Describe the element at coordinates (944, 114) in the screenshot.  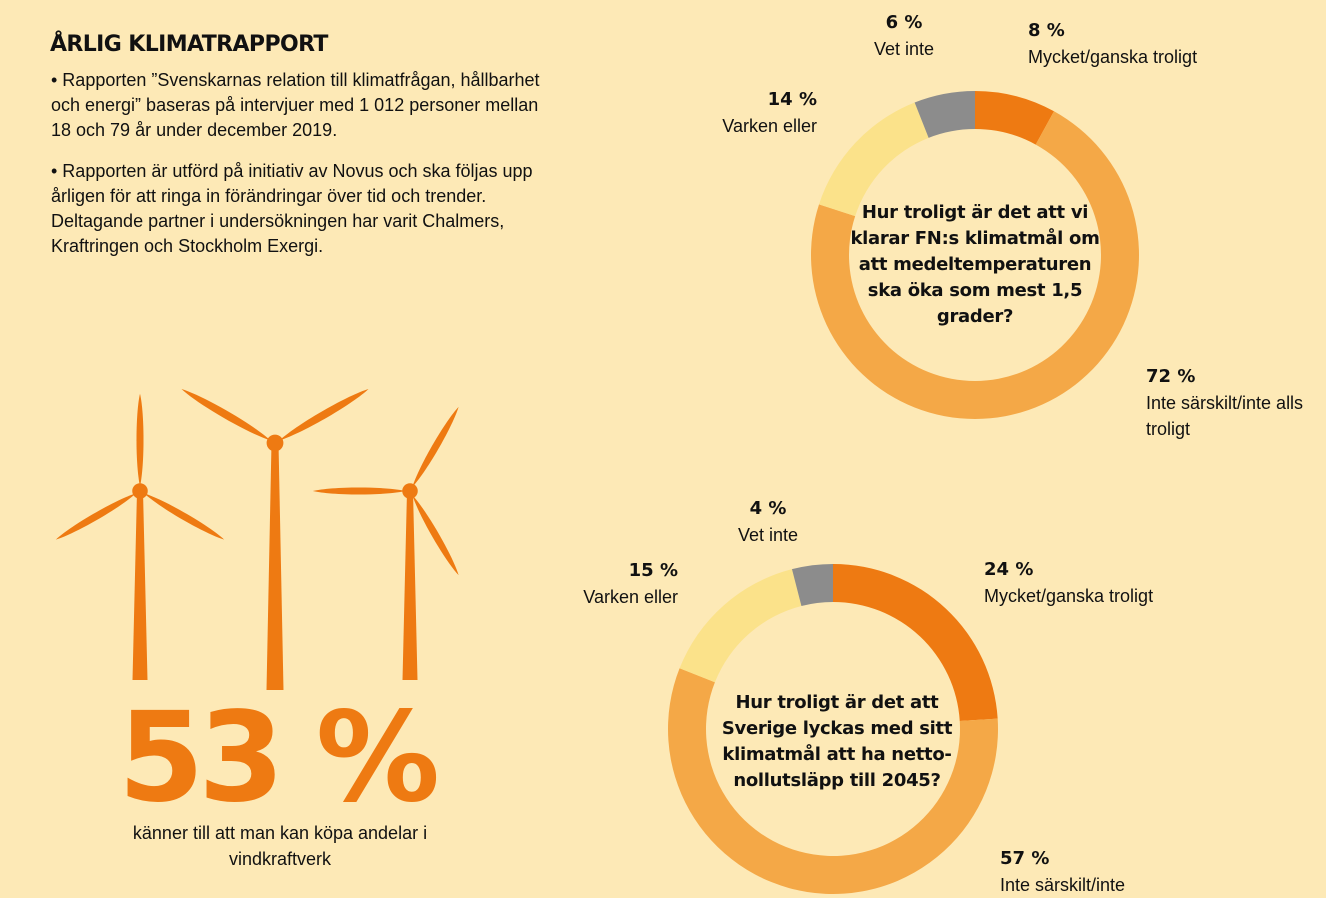
I see `donut-1-slice-dont-know` at that location.